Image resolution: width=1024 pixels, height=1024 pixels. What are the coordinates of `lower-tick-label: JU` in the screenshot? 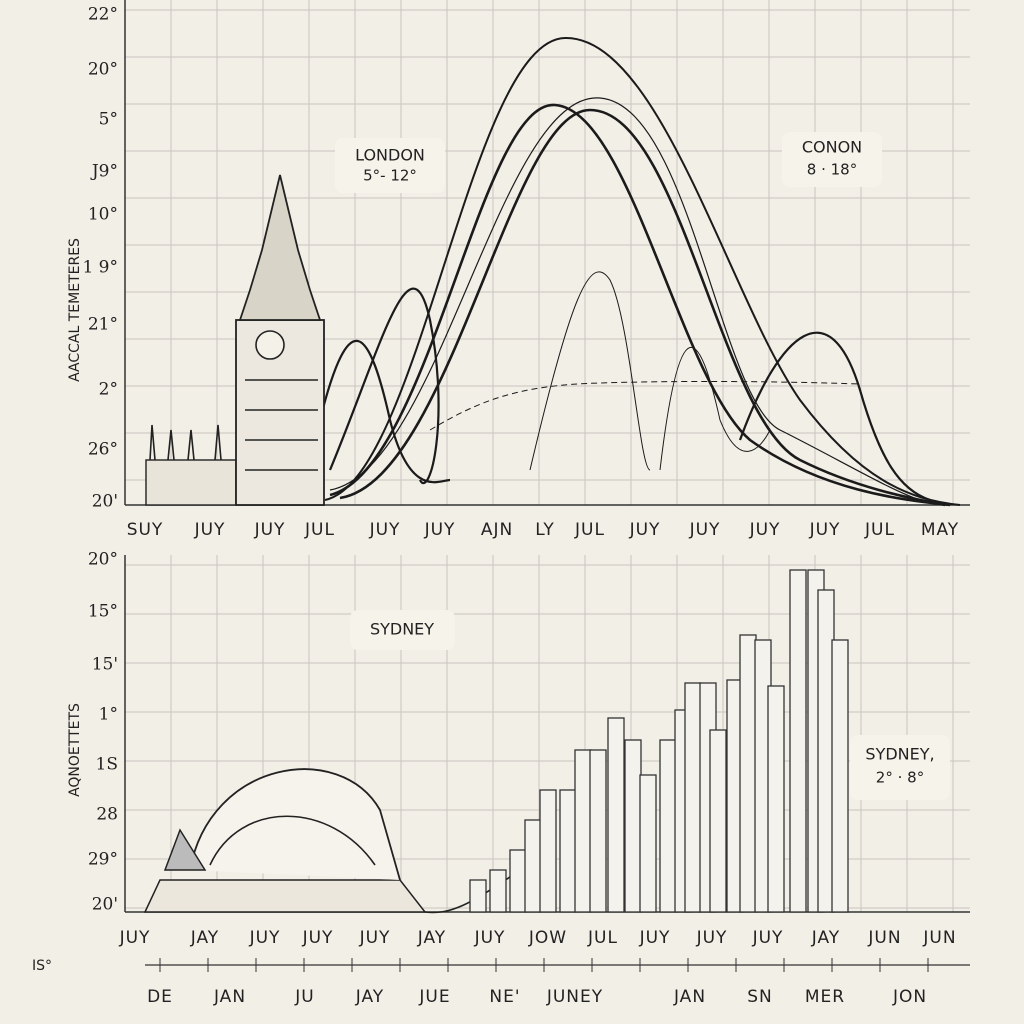 It's located at (304, 997).